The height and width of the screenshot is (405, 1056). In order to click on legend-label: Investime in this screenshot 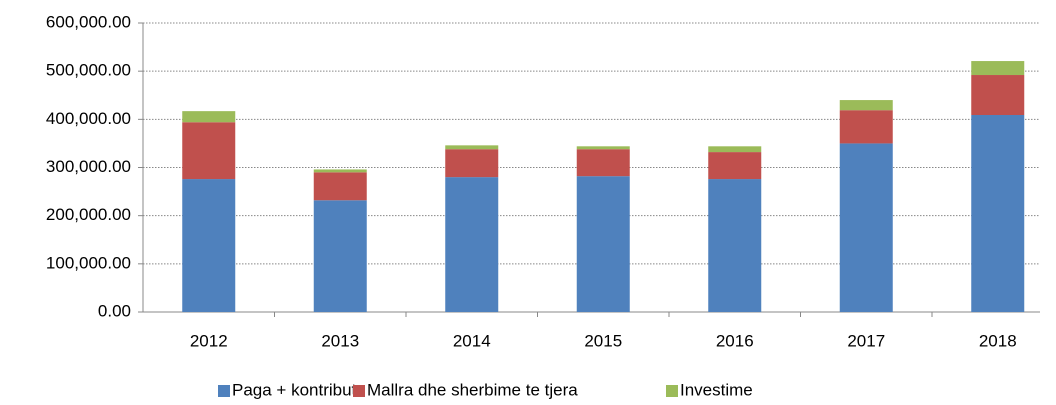, I will do `click(716, 389)`.